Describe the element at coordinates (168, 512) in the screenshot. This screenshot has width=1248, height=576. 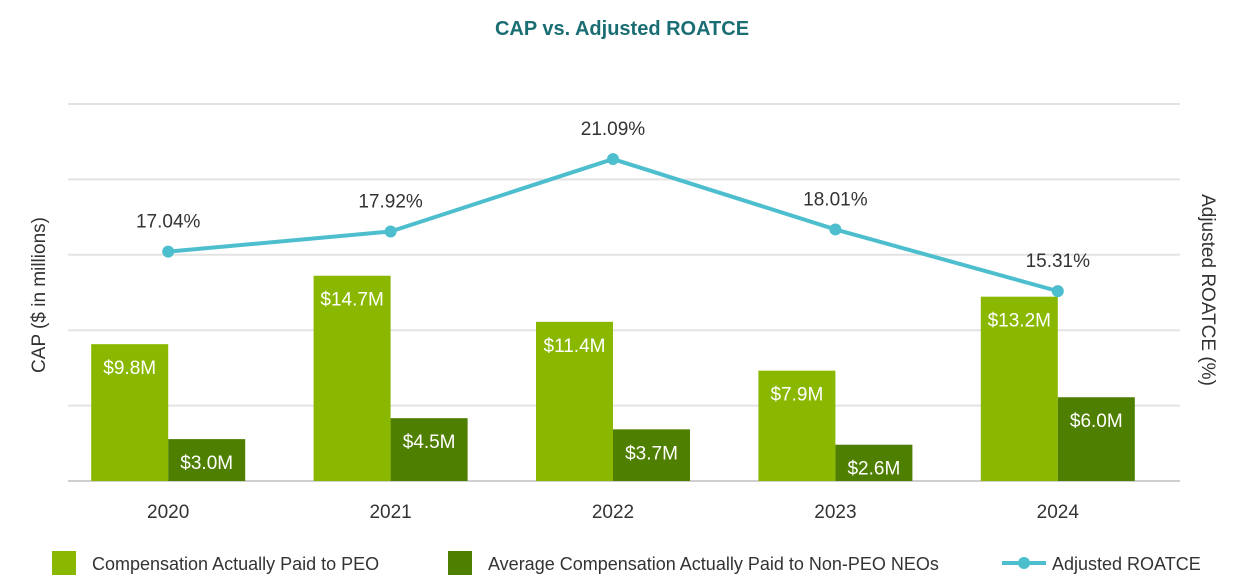
I see `x-tick-label: 2020` at that location.